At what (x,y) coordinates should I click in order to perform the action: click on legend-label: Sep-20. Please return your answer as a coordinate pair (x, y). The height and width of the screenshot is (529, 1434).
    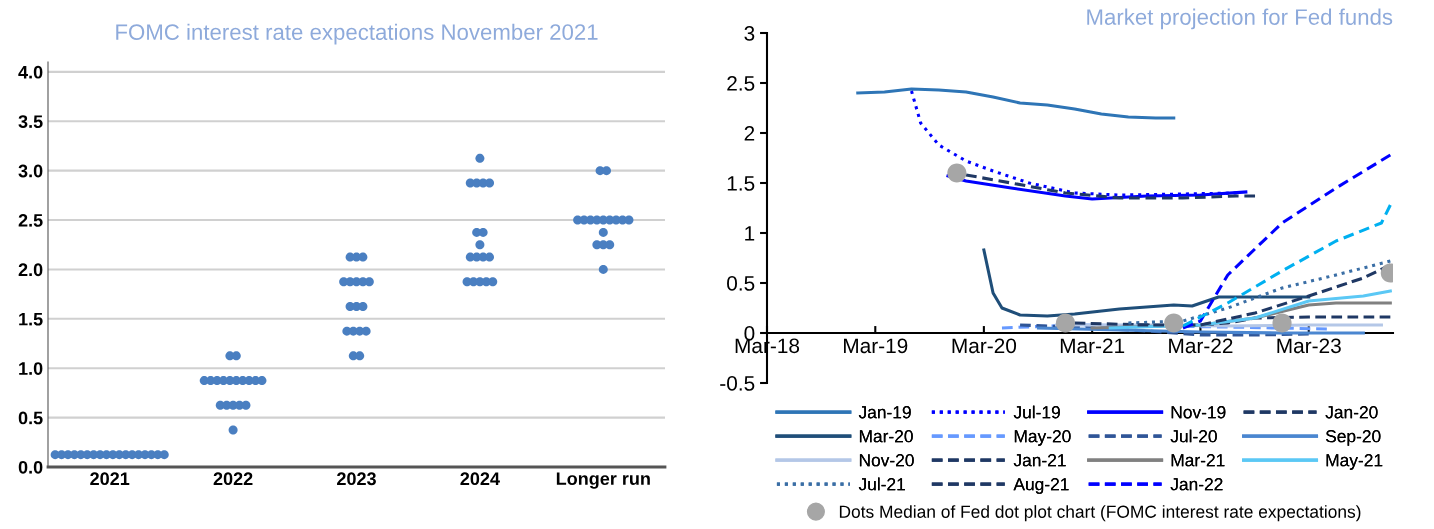
    Looking at the image, I should click on (1353, 438).